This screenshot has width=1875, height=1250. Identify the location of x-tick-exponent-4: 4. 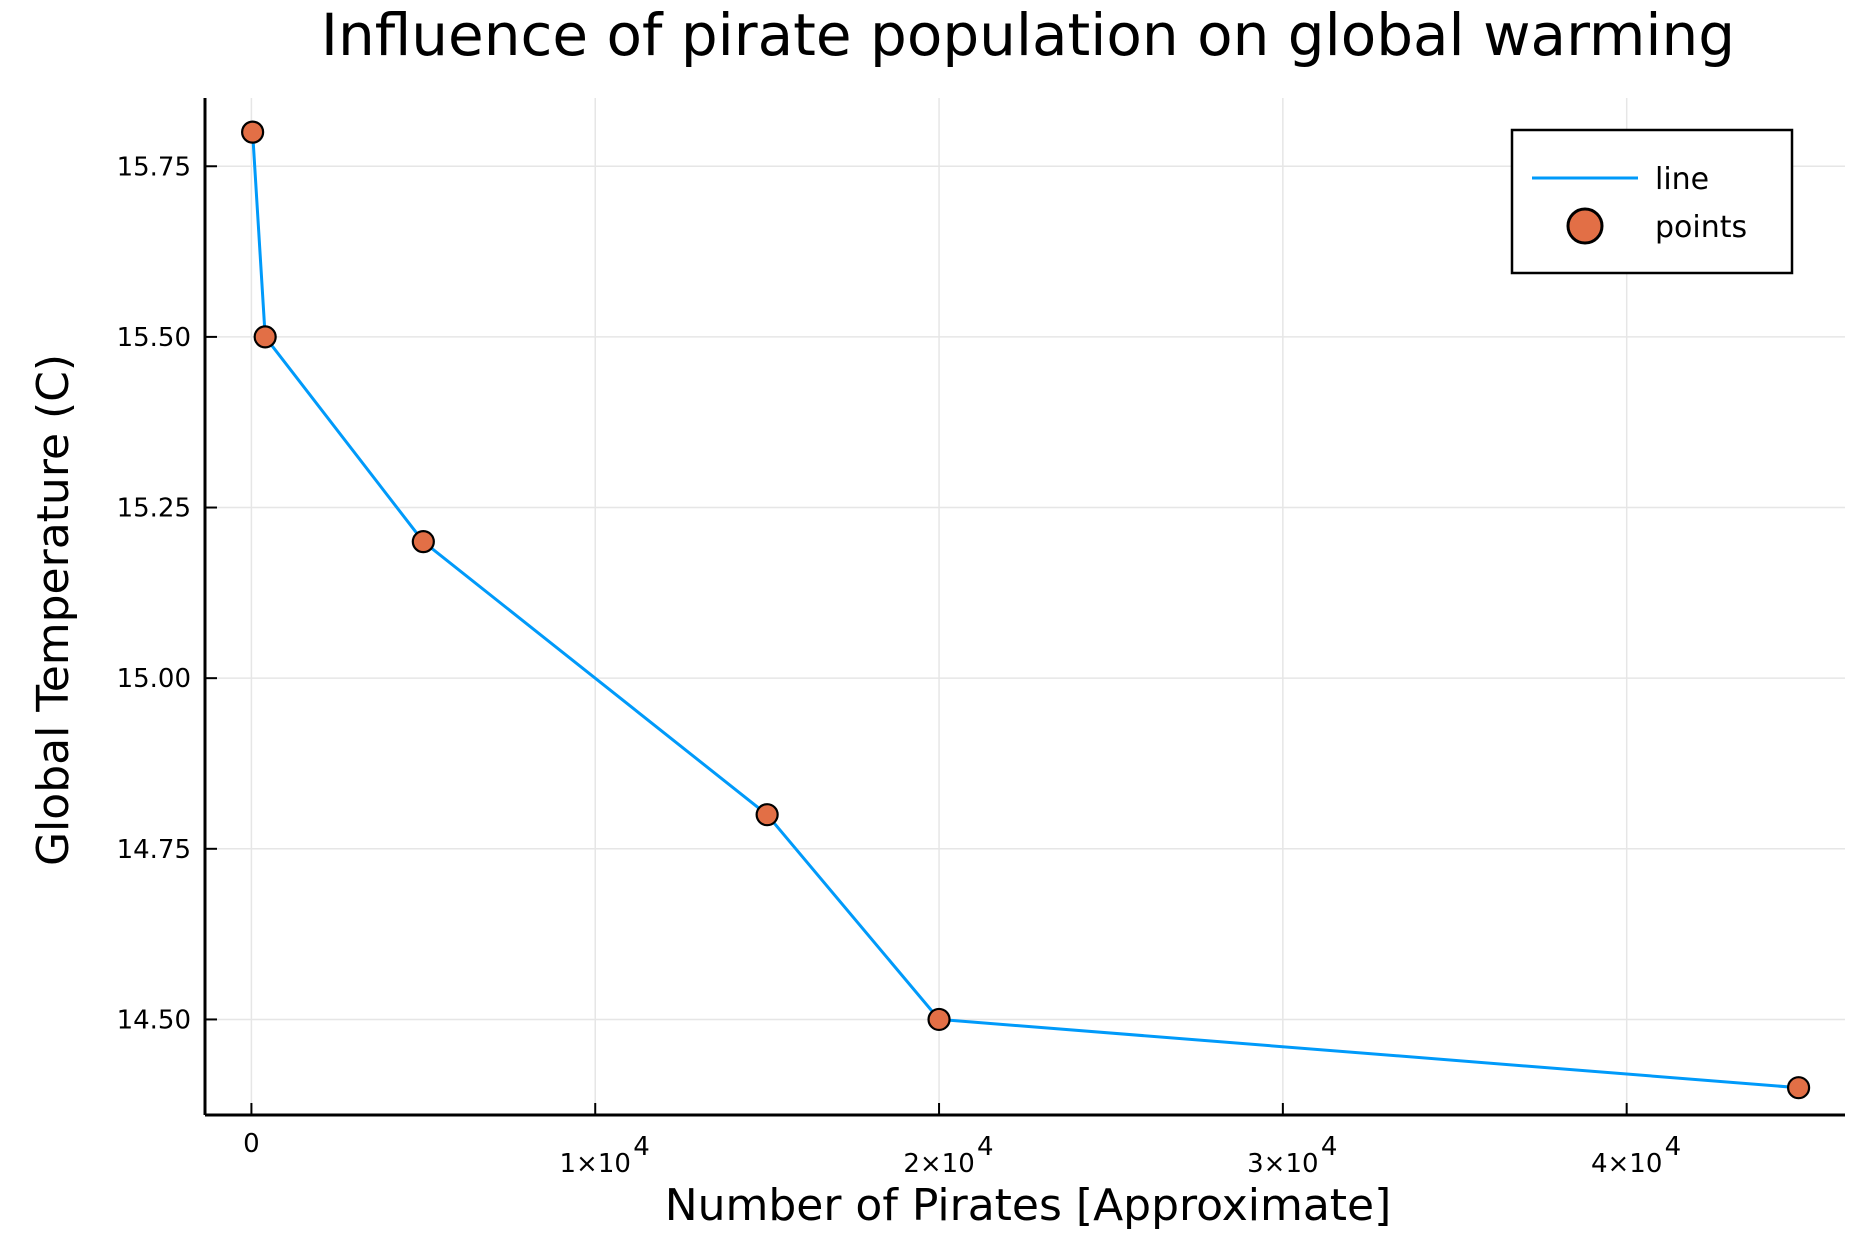
(1673, 1147).